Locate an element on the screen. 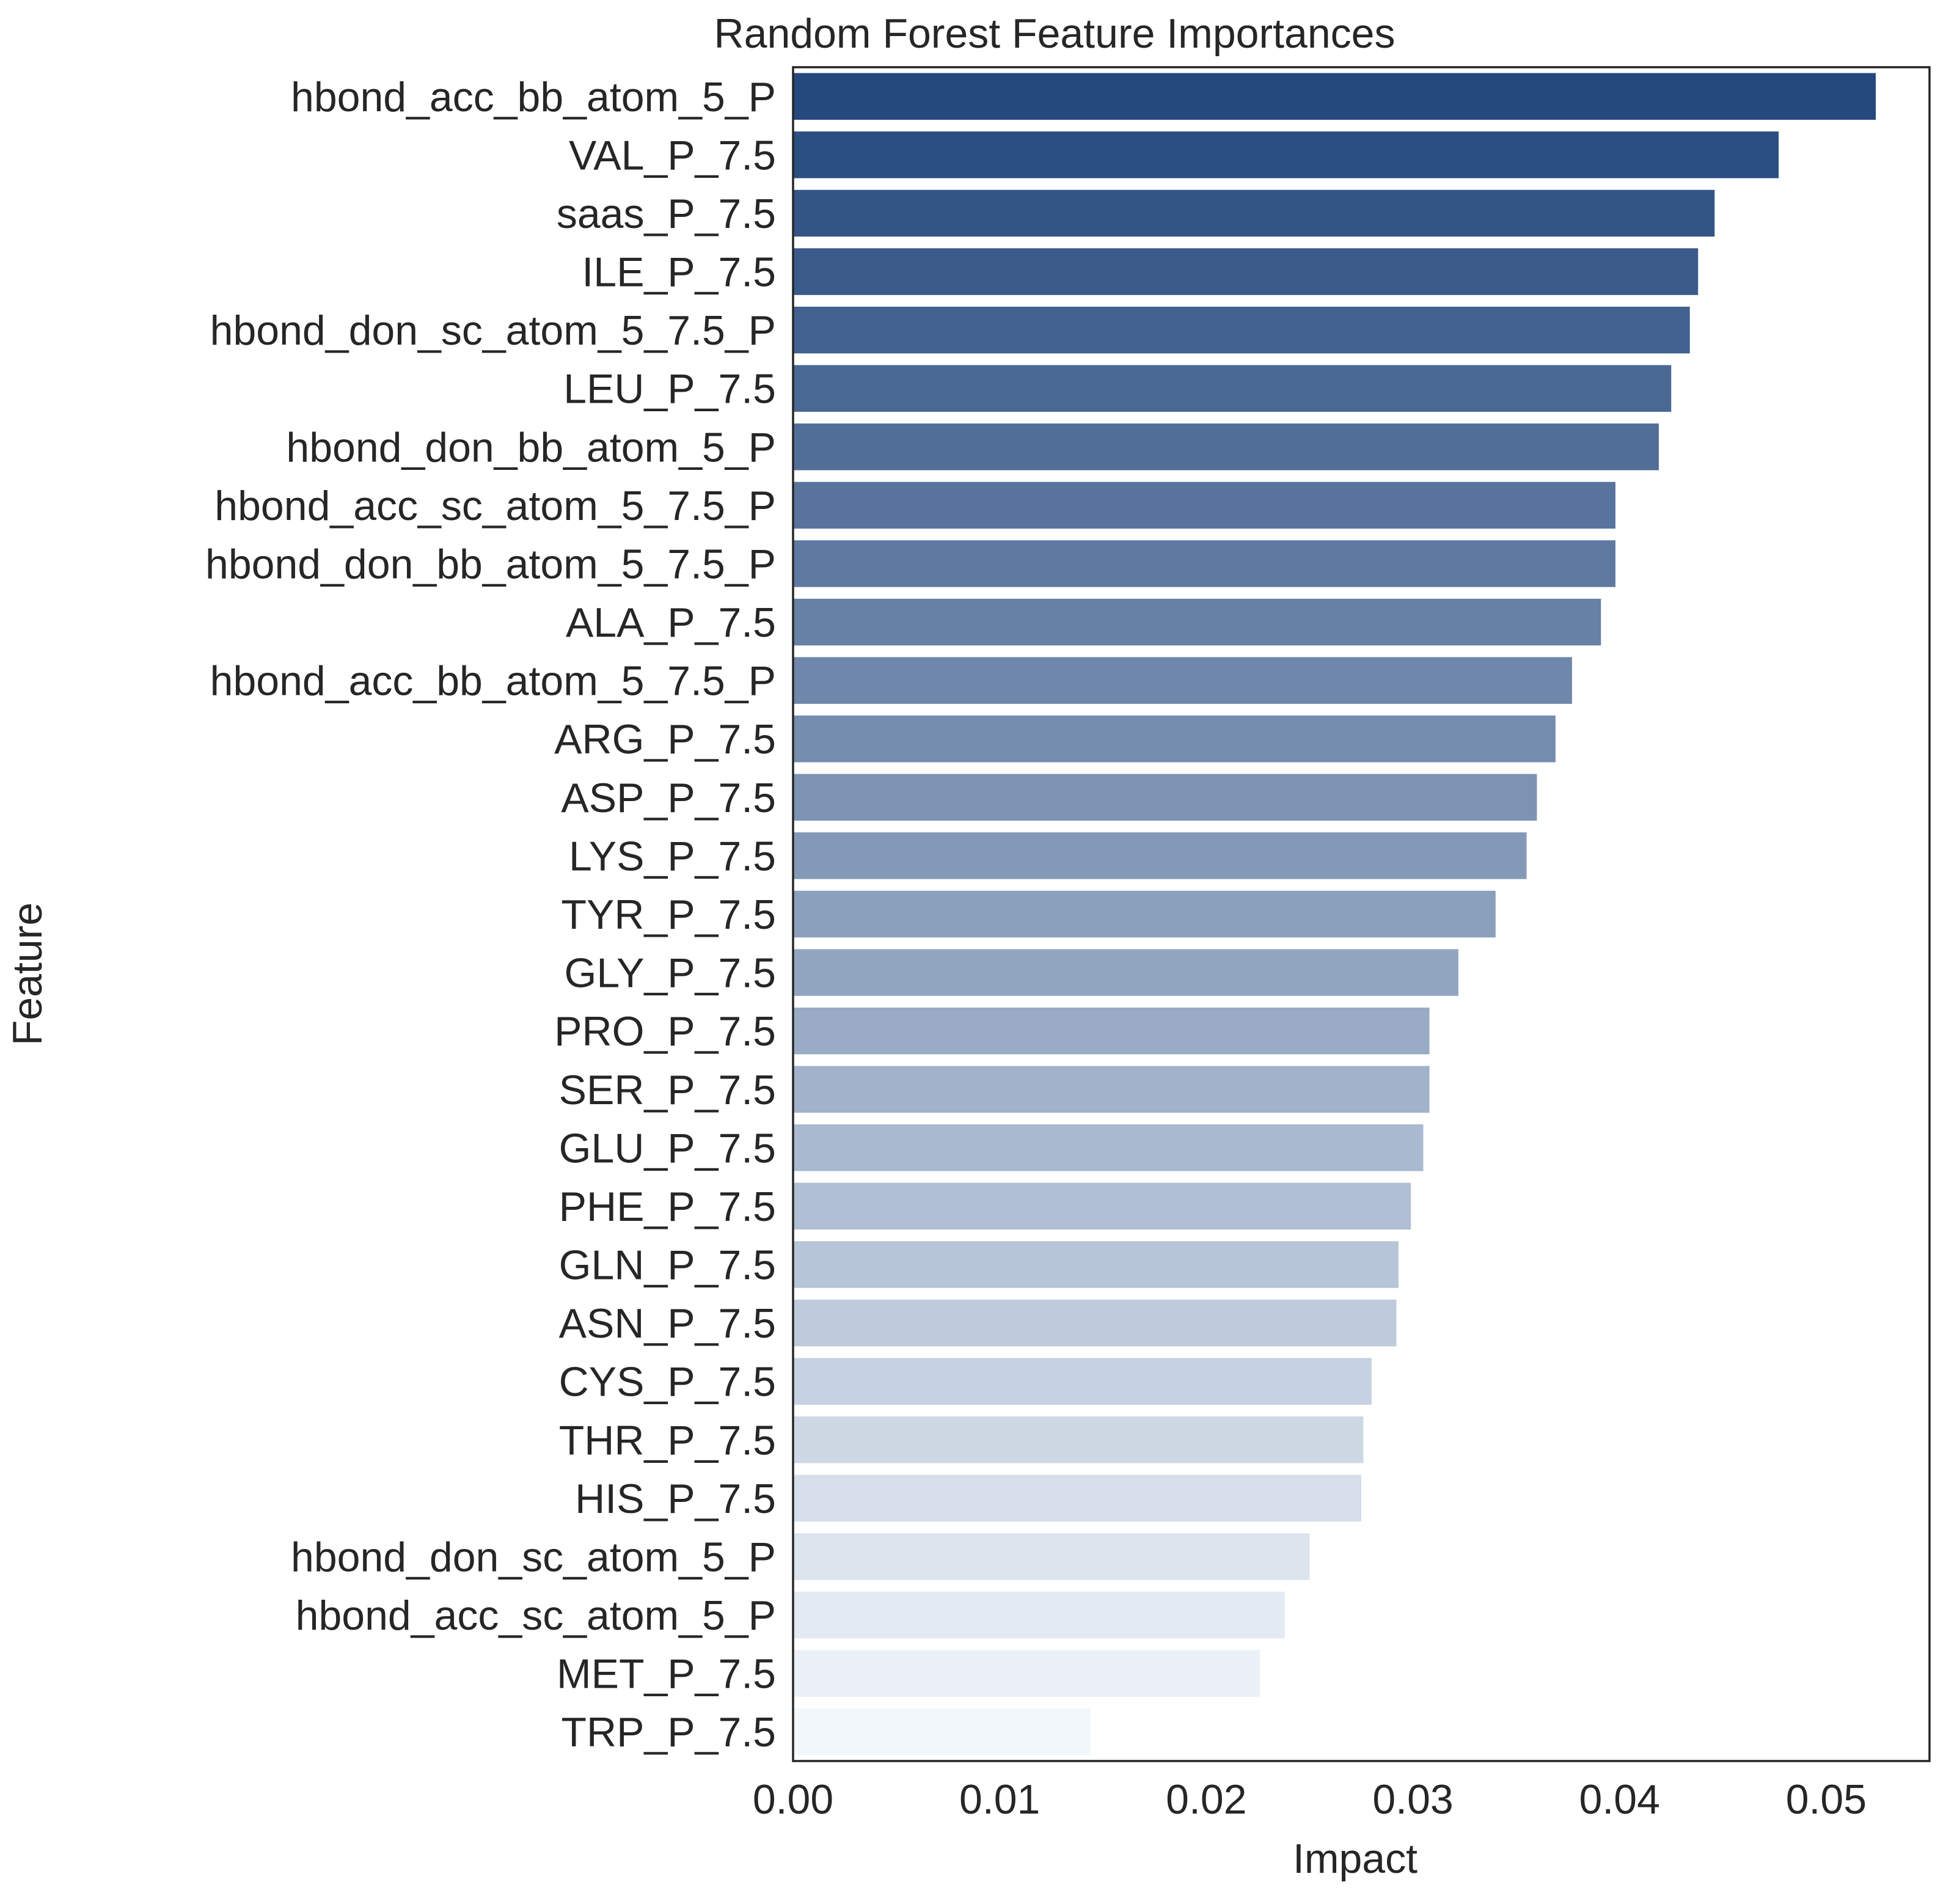  y-tick-label: ALA_P_7.5 is located at coordinates (671, 622).